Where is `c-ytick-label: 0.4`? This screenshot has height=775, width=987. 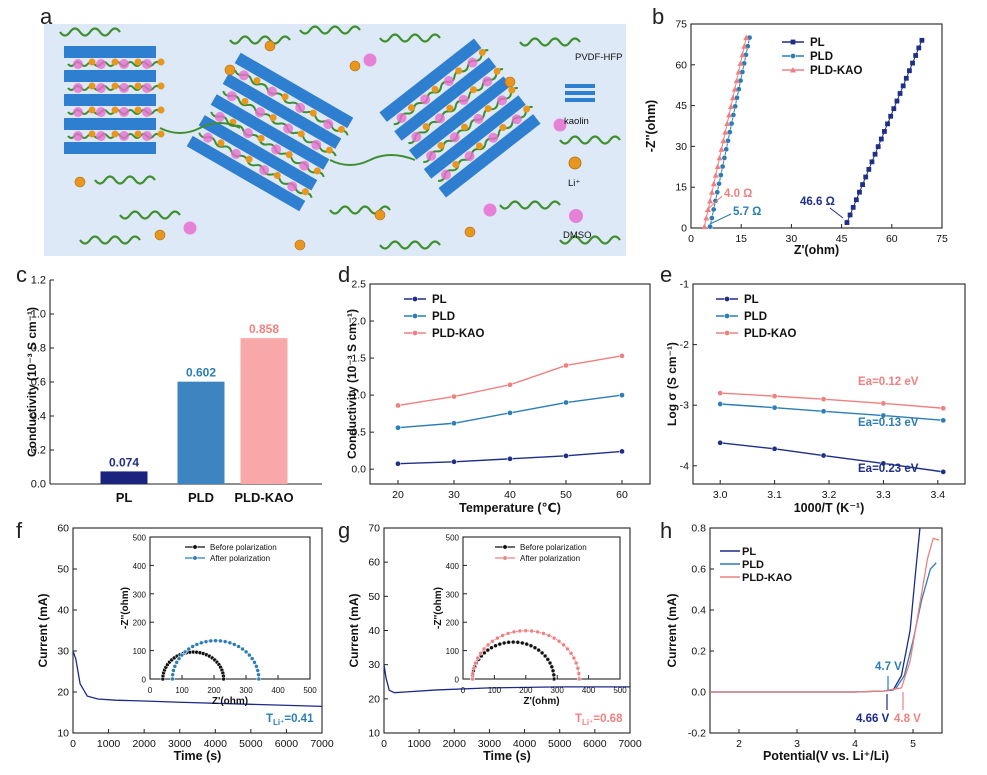
c-ytick-label: 0.4 is located at coordinates (38, 417).